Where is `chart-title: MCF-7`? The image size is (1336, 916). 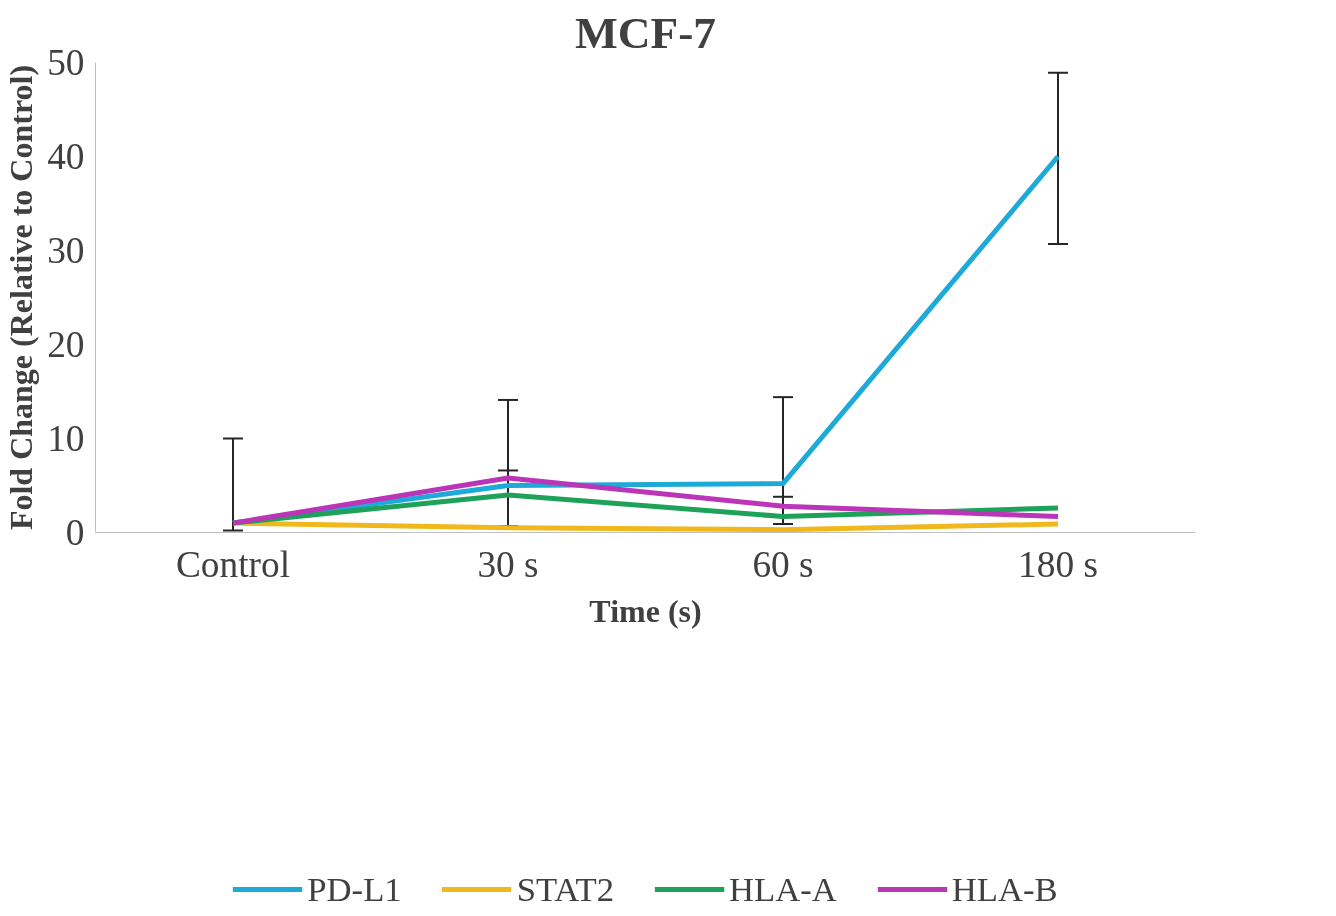
chart-title: MCF-7 is located at coordinates (645, 32).